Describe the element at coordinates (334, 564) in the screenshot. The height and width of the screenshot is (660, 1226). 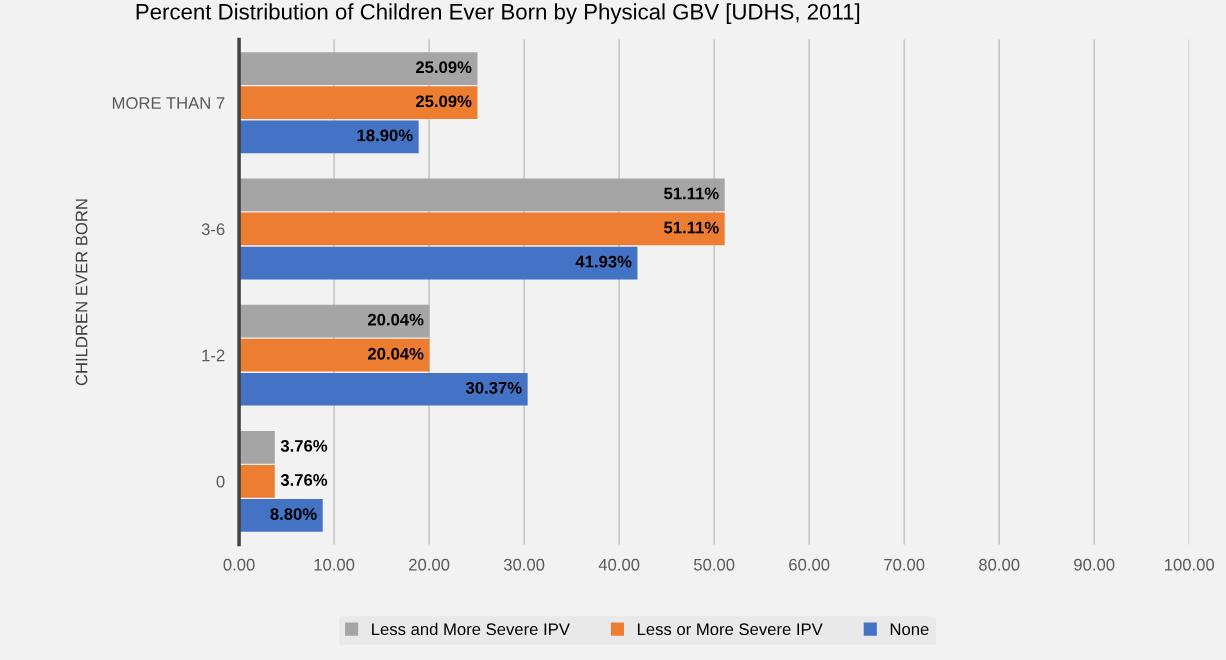
I see `x-tick-label: 10.00` at that location.